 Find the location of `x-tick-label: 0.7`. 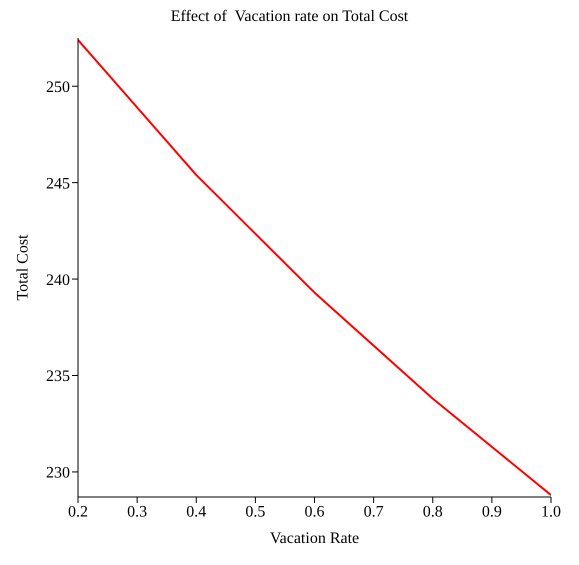

x-tick-label: 0.7 is located at coordinates (374, 511).